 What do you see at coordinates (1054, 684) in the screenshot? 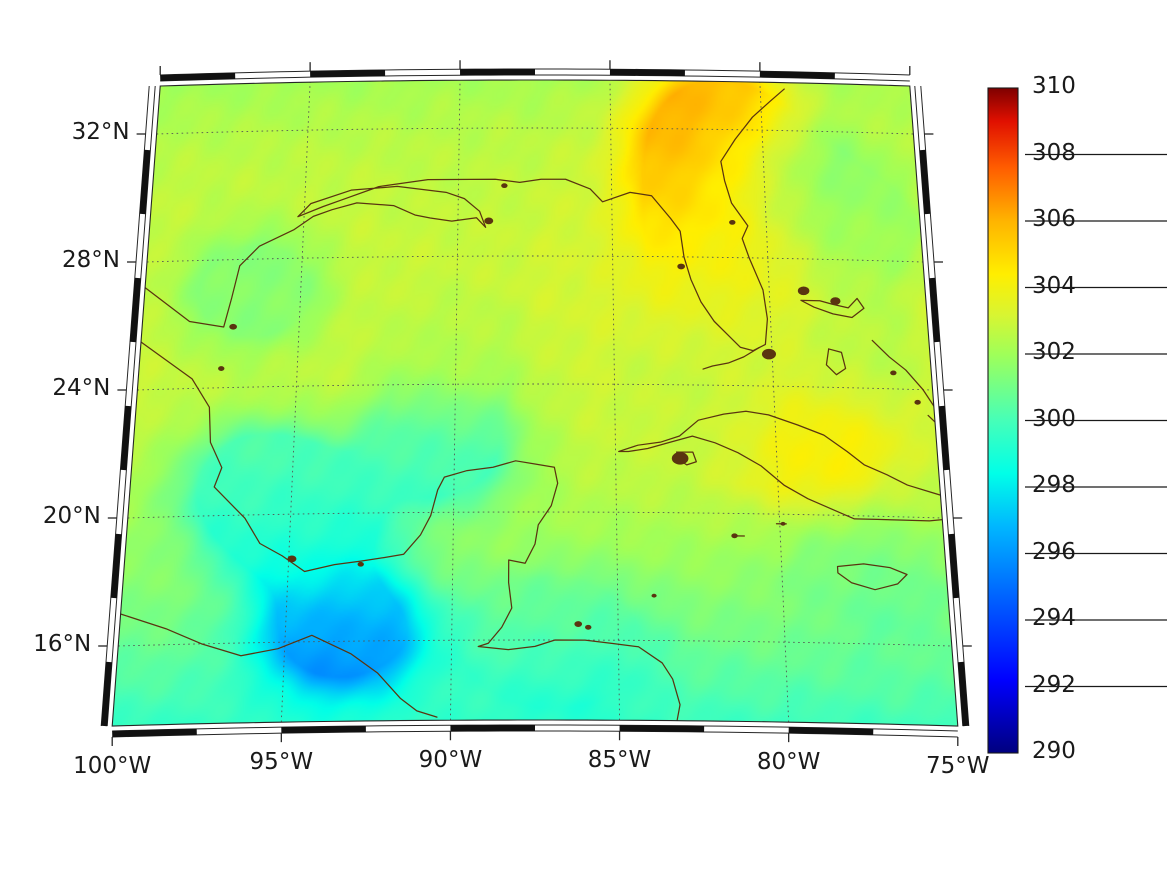
I see `colorbar-tick-label-292: 292` at bounding box center [1054, 684].